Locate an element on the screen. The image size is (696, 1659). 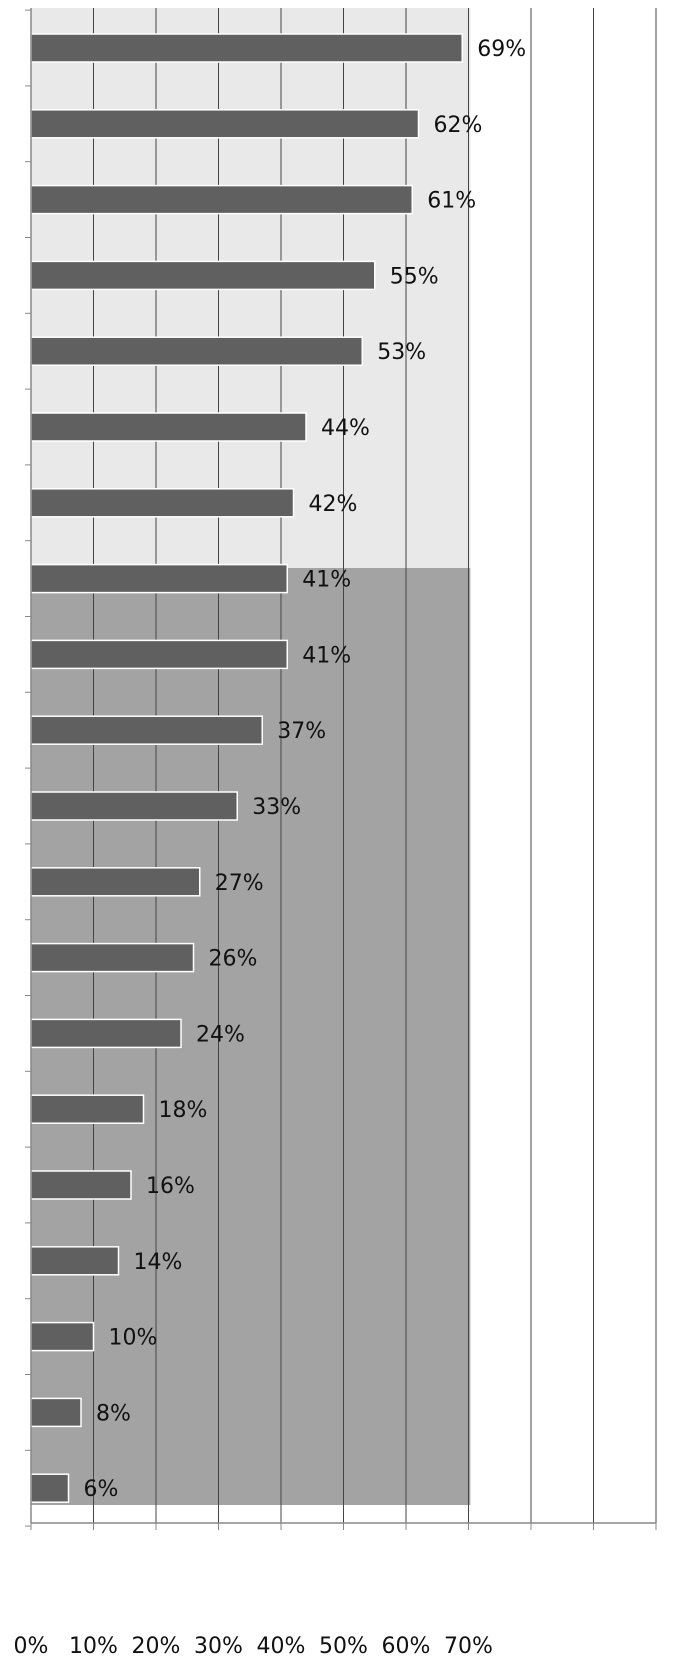
x-tick-label-50: 50% is located at coordinates (343, 1646).